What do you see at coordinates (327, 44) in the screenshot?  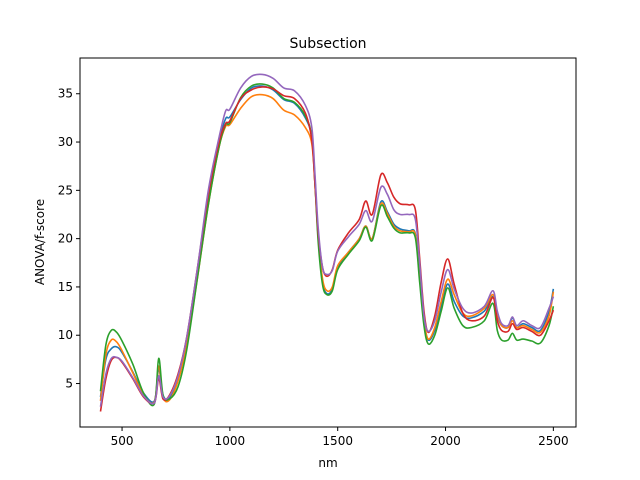 I see `chart-title: Subsection` at bounding box center [327, 44].